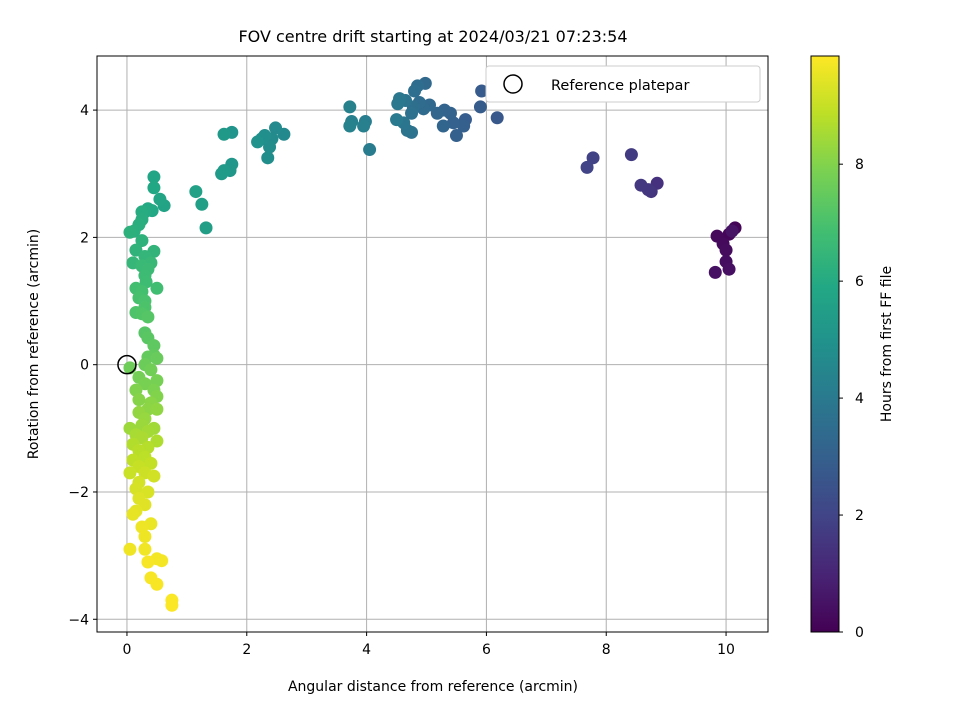  What do you see at coordinates (246, 650) in the screenshot?
I see `x-tick-label: 2` at bounding box center [246, 650].